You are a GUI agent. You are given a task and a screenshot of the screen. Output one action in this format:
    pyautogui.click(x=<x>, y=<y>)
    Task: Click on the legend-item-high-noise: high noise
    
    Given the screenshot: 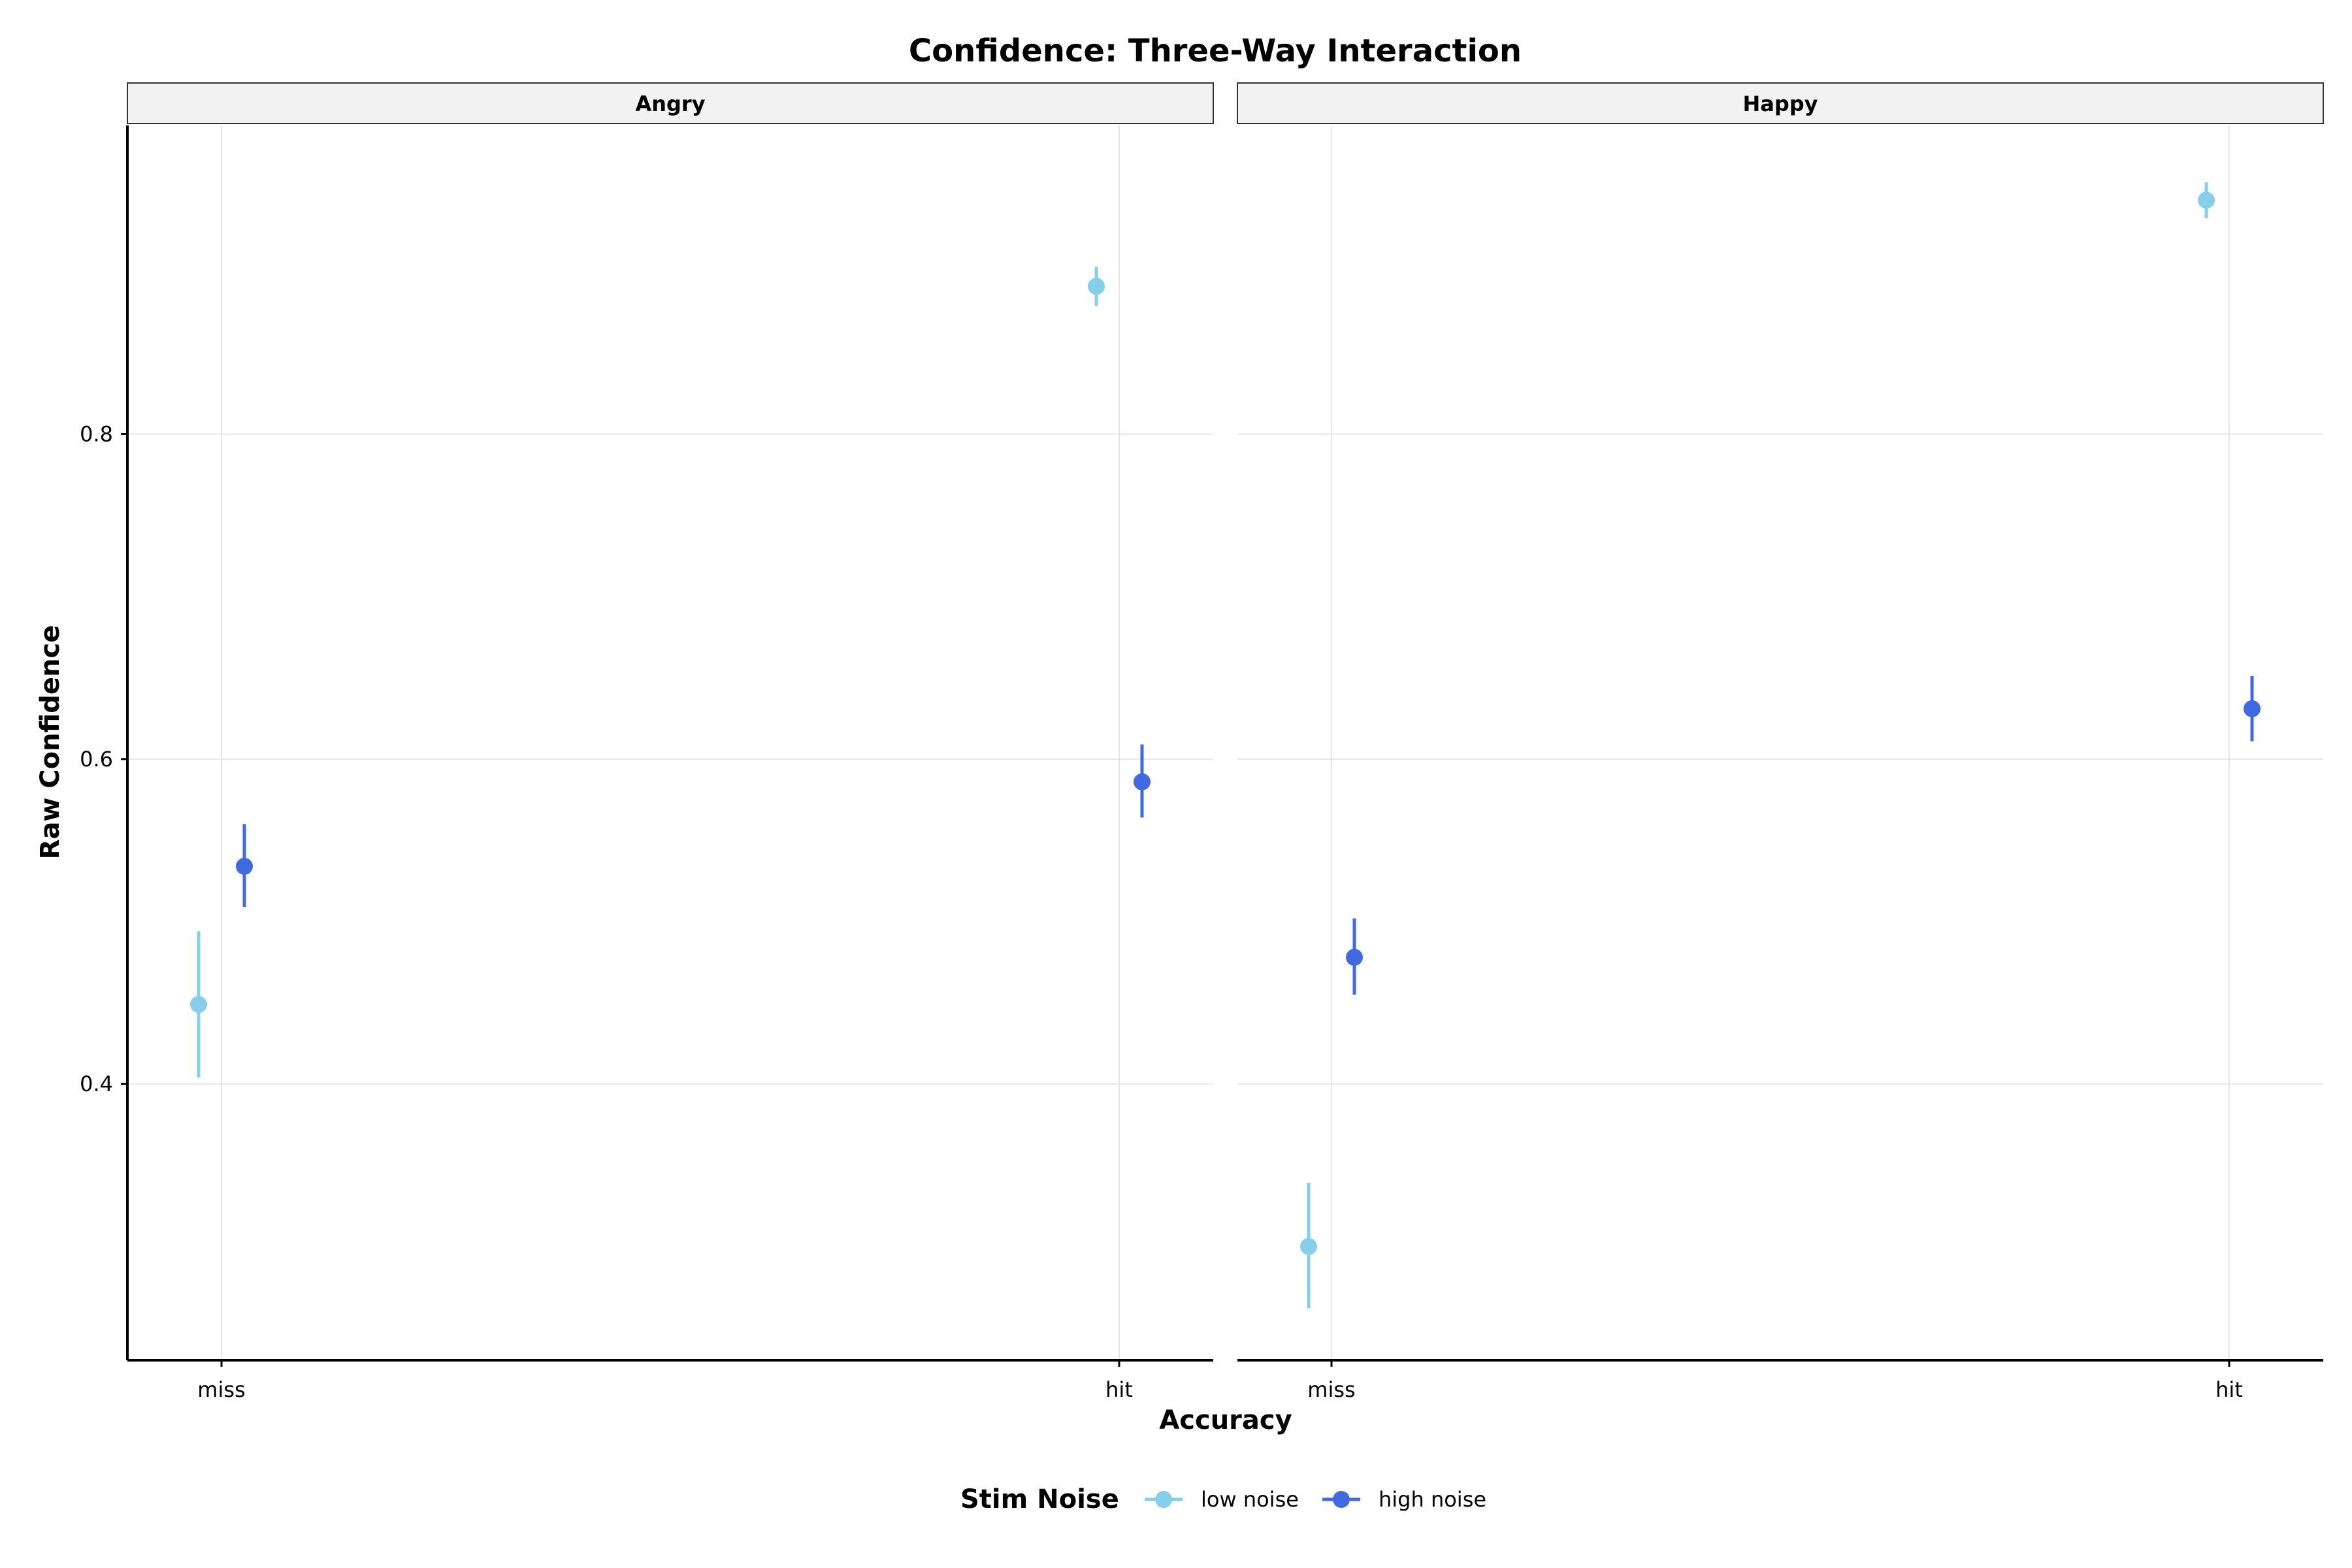 What is the action you would take?
    pyautogui.click(x=1404, y=1499)
    